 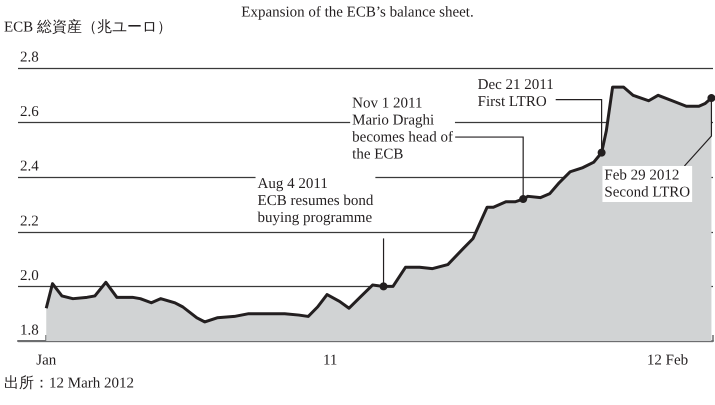 What do you see at coordinates (69, 383) in the screenshot?
I see `text: 出所：12 Marh 2012` at bounding box center [69, 383].